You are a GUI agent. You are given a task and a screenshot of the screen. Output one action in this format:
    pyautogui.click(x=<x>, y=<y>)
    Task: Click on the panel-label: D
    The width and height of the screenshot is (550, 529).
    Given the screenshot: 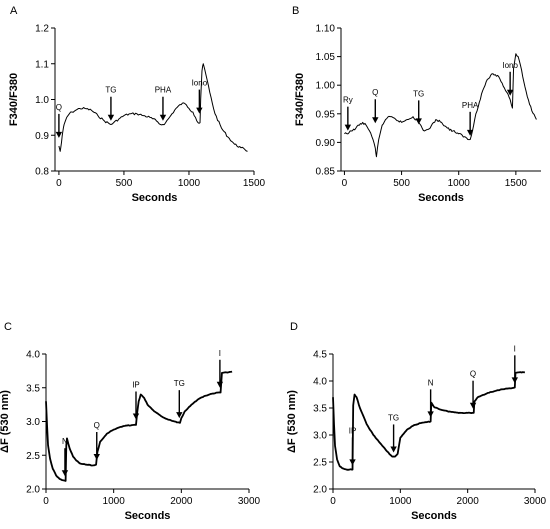 What is the action you would take?
    pyautogui.click(x=294, y=327)
    